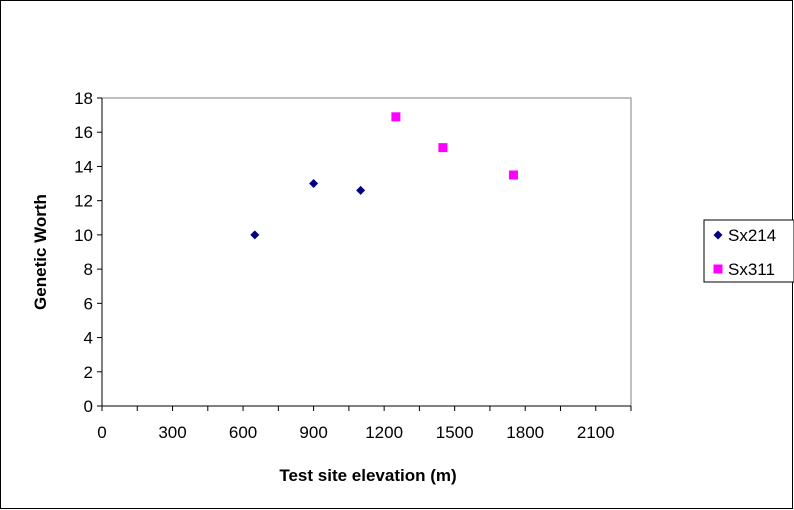 Image resolution: width=794 pixels, height=510 pixels. What do you see at coordinates (243, 432) in the screenshot?
I see `x-tick-label: 600` at bounding box center [243, 432].